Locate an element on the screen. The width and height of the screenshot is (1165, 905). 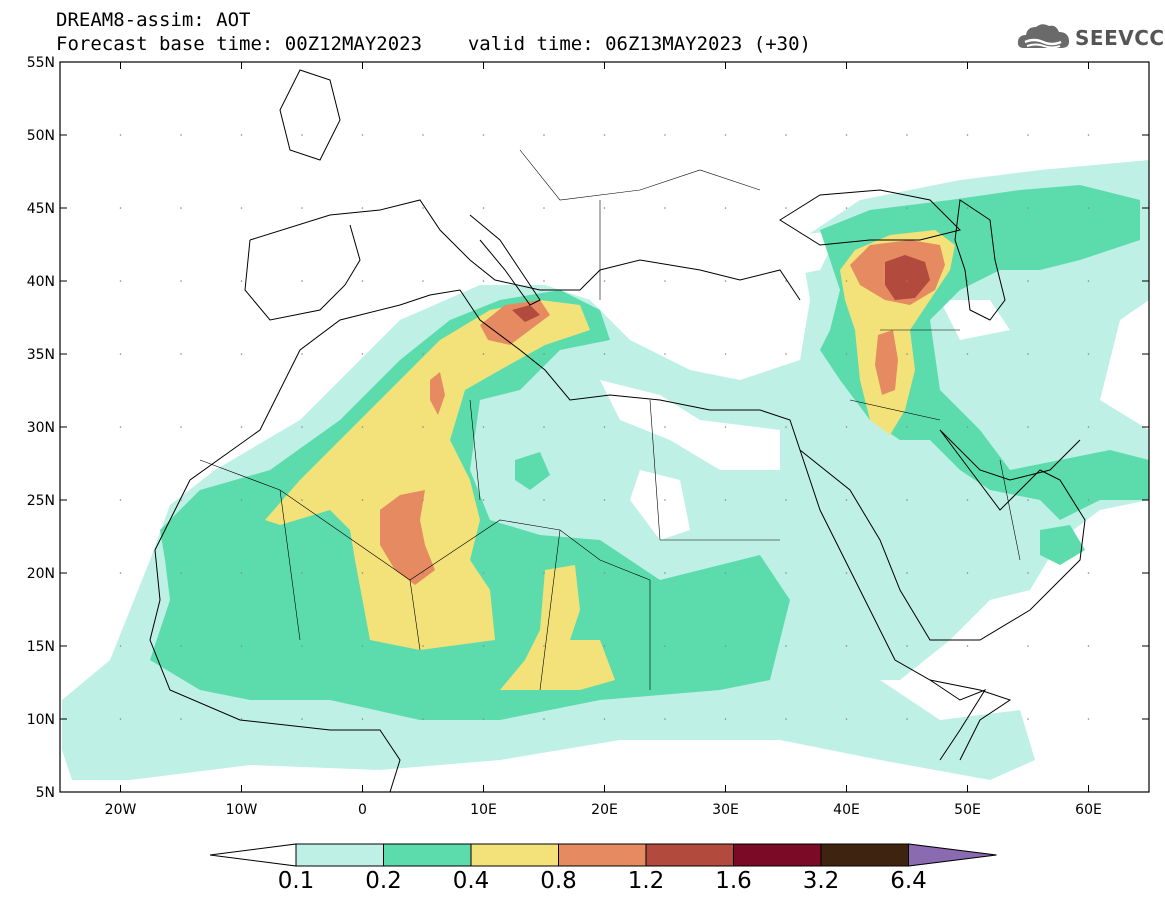
colorbar-label: 1.2 is located at coordinates (646, 881).